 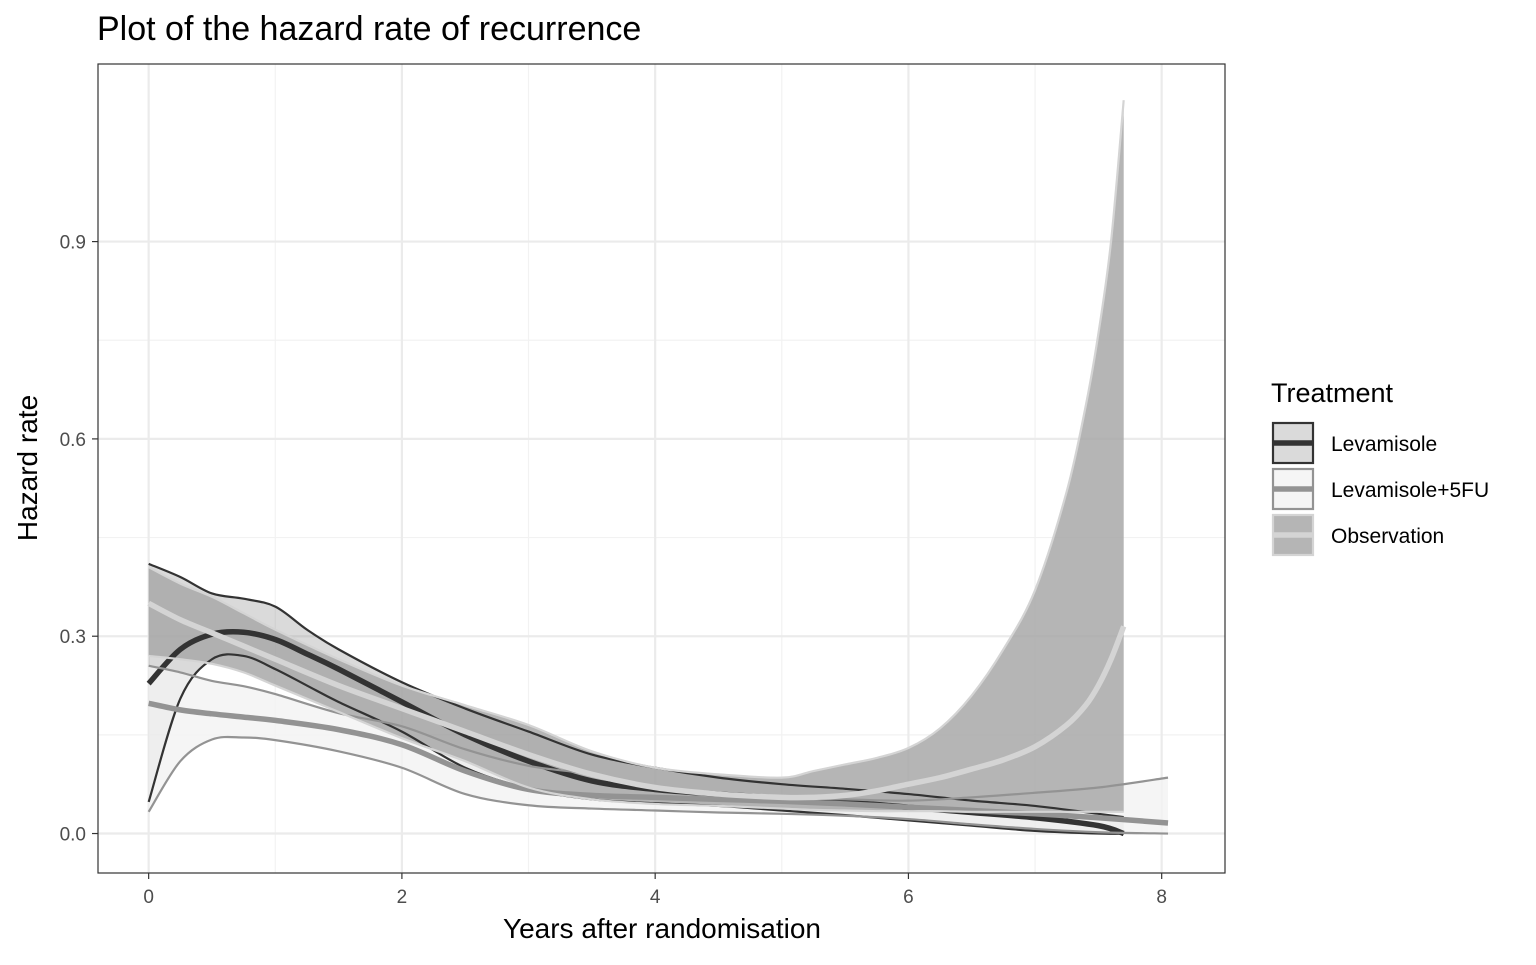 What do you see at coordinates (402, 897) in the screenshot?
I see `x-tick-label: 2` at bounding box center [402, 897].